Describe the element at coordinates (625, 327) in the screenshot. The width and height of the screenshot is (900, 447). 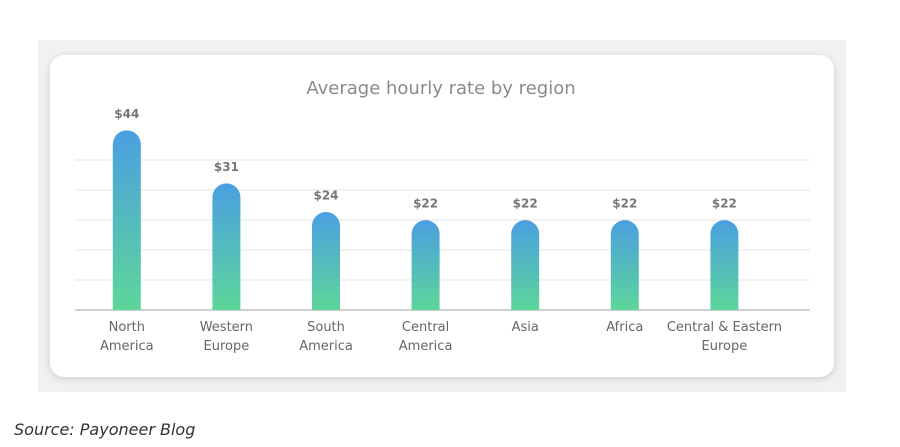
I see `x-tick-label: Africa` at that location.